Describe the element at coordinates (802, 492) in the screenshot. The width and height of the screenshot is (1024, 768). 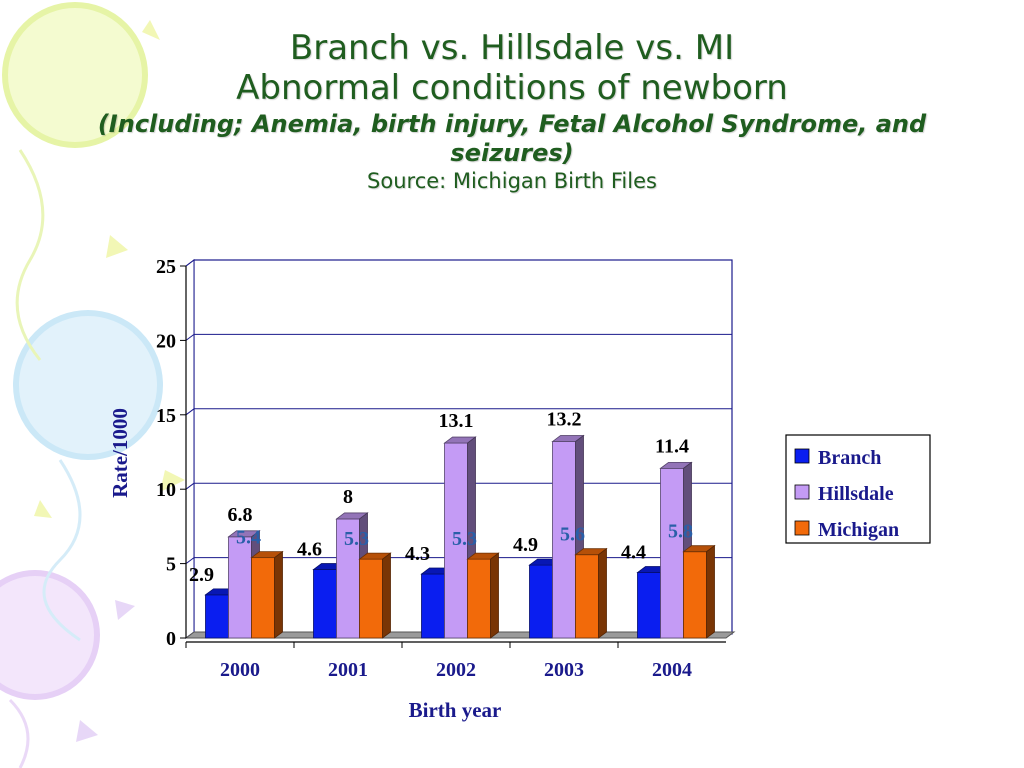
I see `legend-swatch-hillsdale` at that location.